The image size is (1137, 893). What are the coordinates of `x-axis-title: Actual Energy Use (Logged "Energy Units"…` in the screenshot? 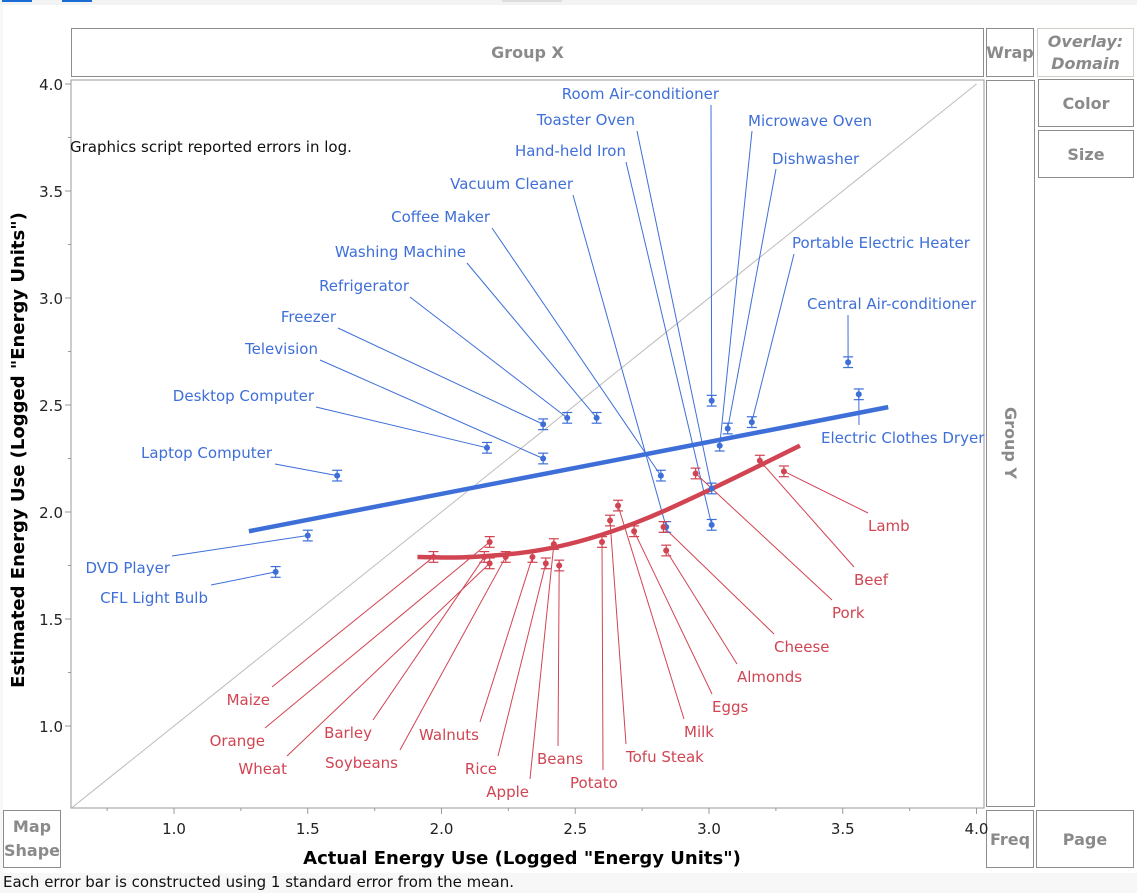 It's located at (522, 858).